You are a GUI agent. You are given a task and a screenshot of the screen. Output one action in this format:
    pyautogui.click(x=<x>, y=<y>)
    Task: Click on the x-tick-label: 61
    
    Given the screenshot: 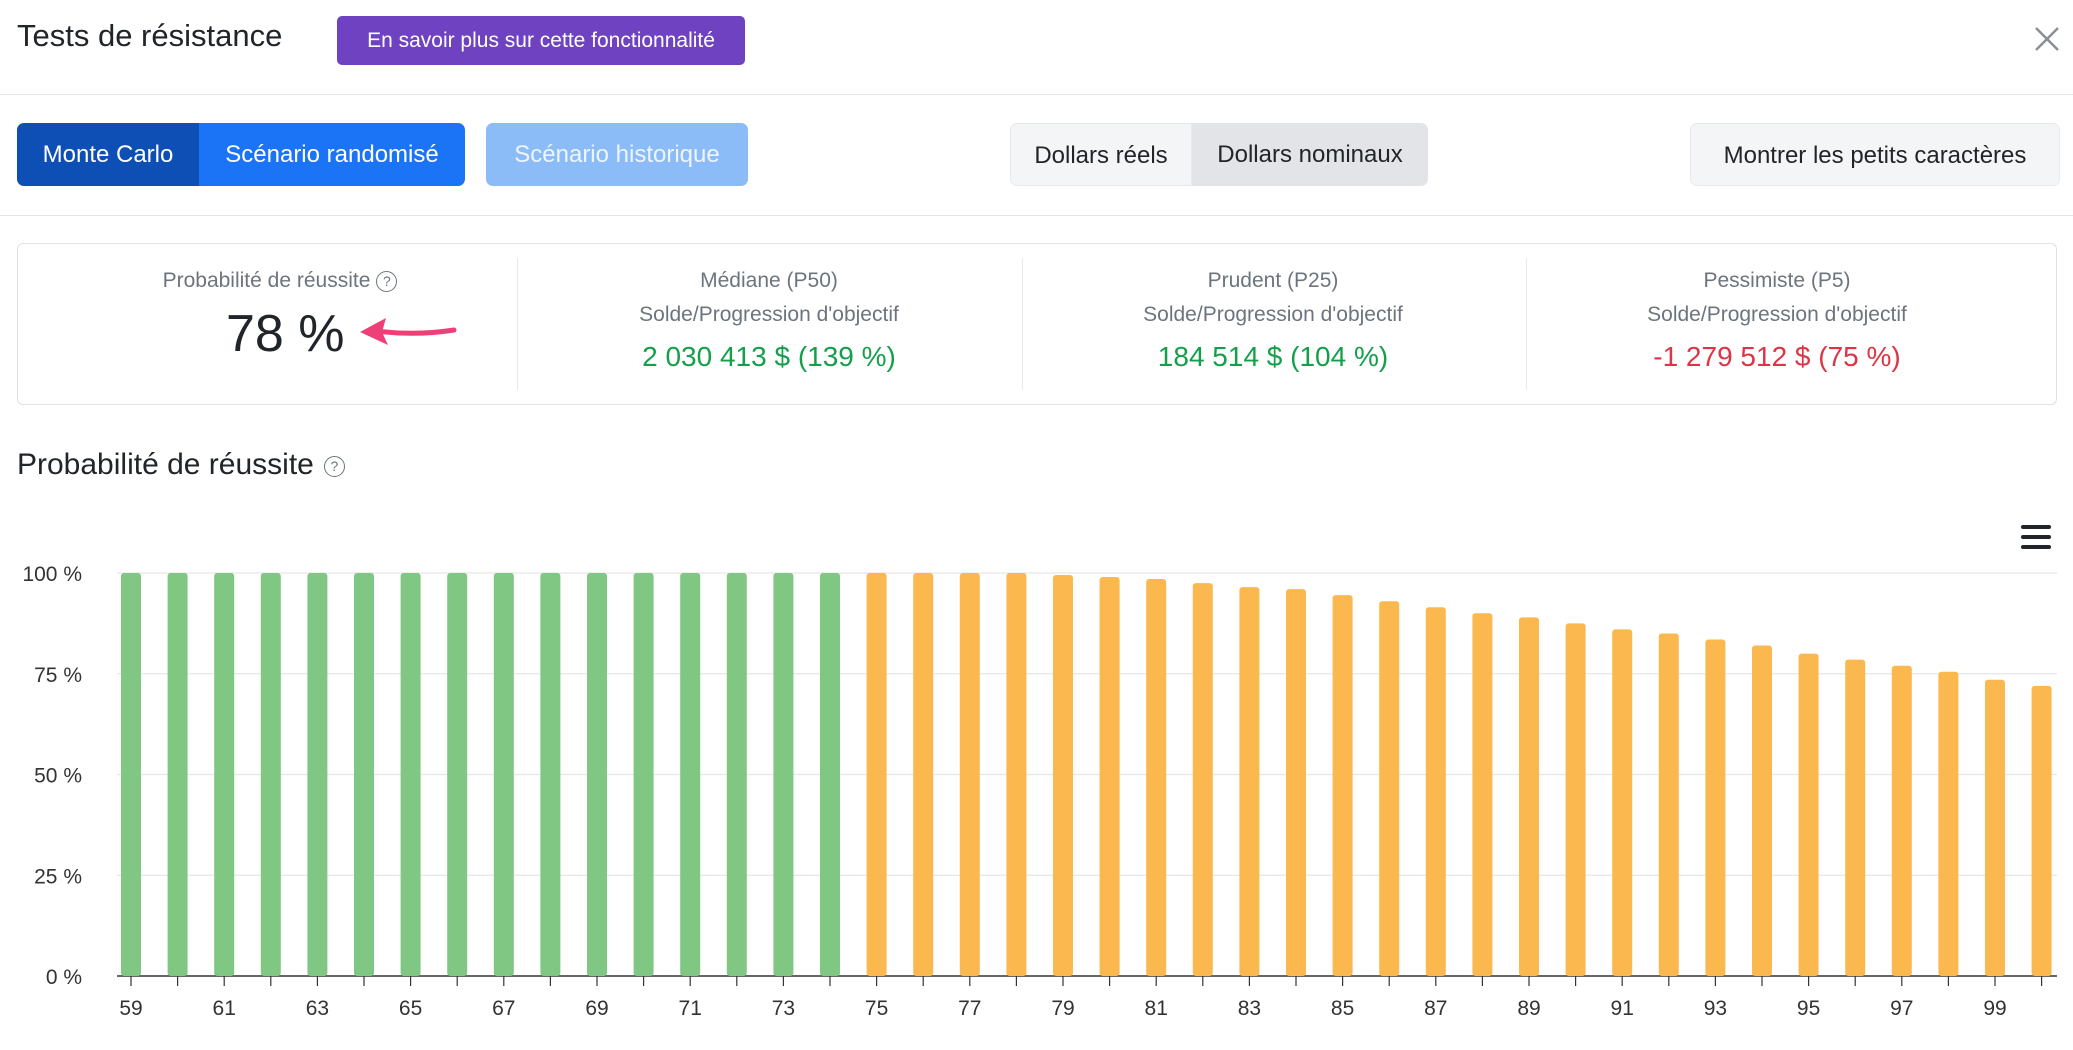 What is the action you would take?
    pyautogui.click(x=224, y=1008)
    